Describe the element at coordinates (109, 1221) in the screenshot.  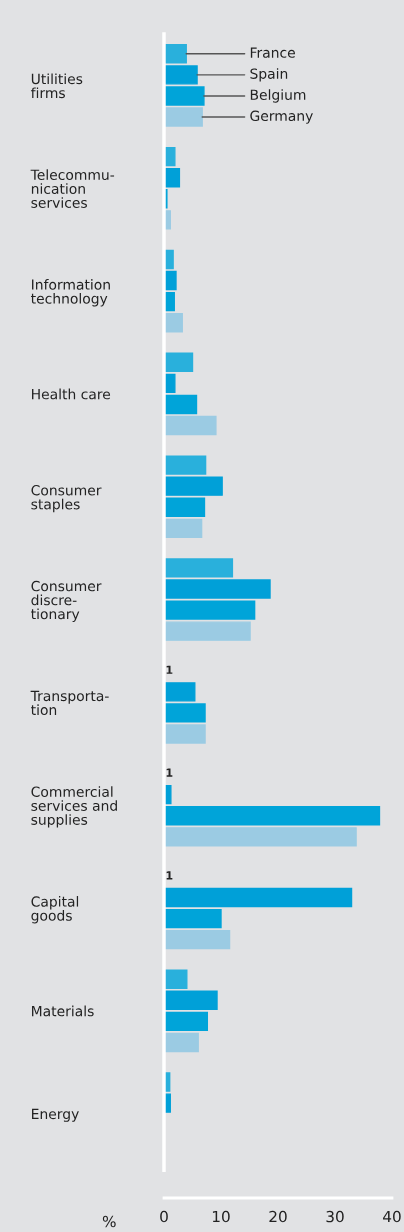
I see `x-axis-title: %` at that location.